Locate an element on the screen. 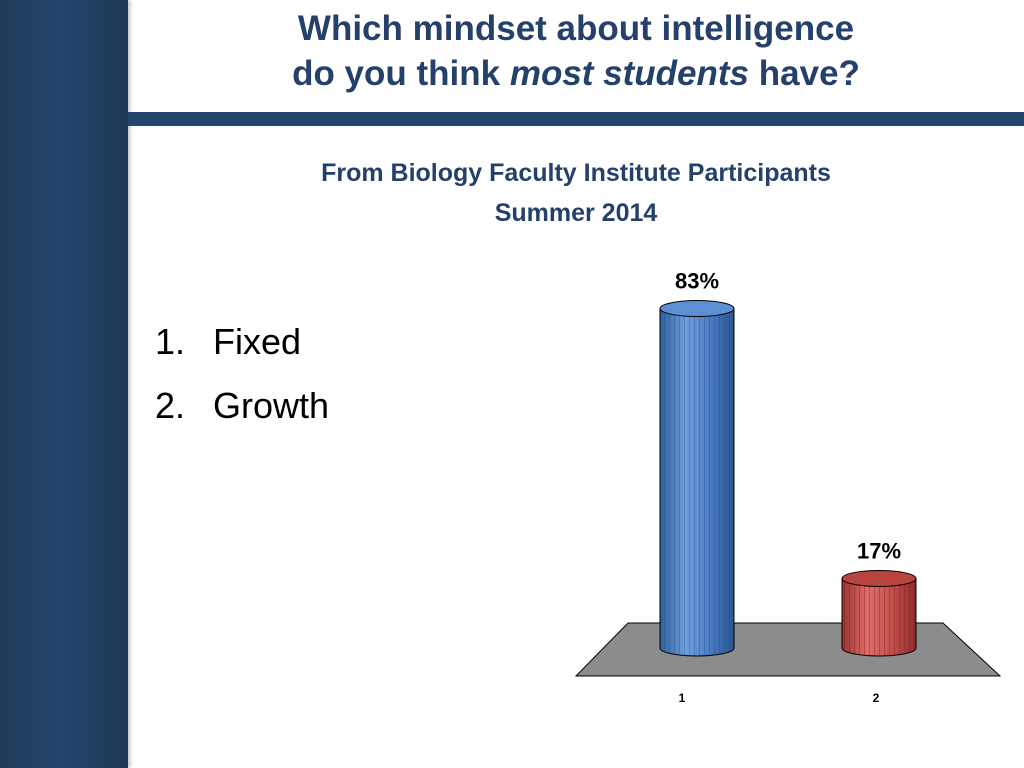  answer-option-fixed: 1. Fixed is located at coordinates (242, 348).